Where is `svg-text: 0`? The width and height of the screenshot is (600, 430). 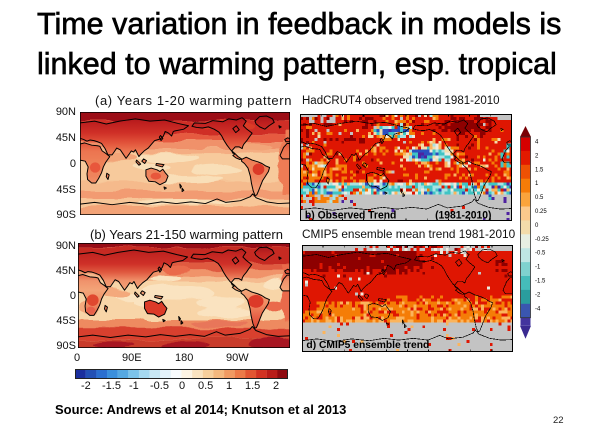
svg-text: 0 is located at coordinates (537, 226).